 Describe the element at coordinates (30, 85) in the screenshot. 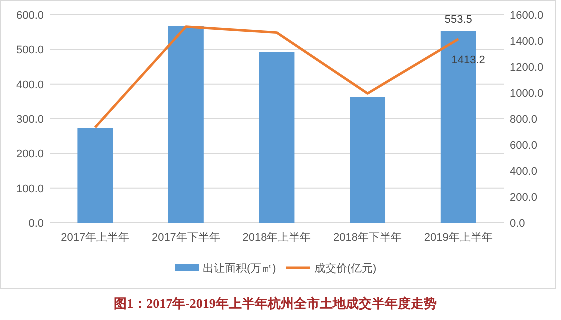

I see `y-tick-label: 400.0` at that location.